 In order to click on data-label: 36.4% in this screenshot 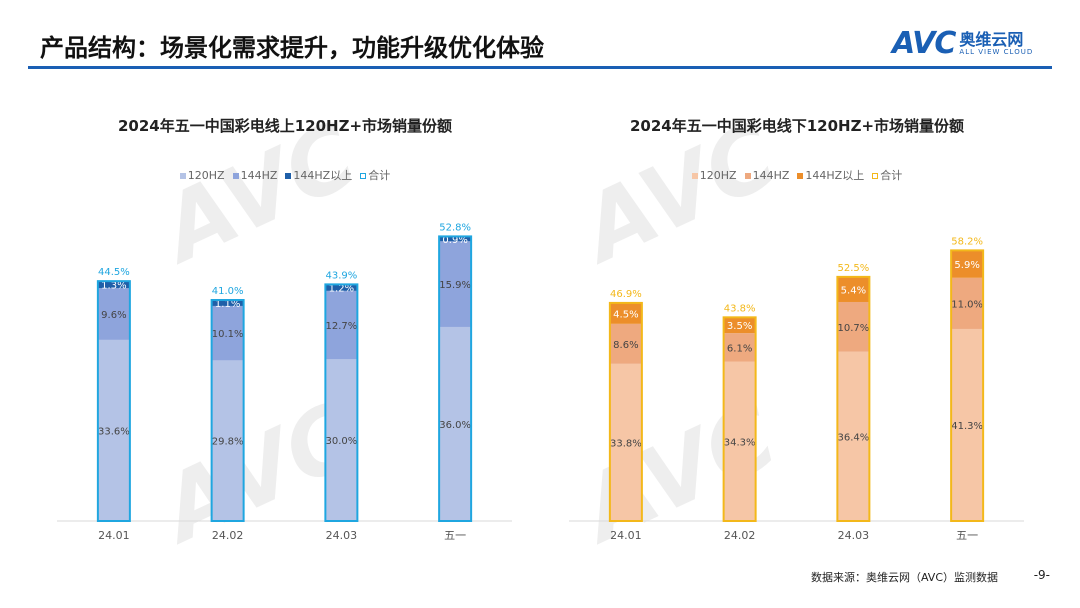, I will do `click(853, 437)`.